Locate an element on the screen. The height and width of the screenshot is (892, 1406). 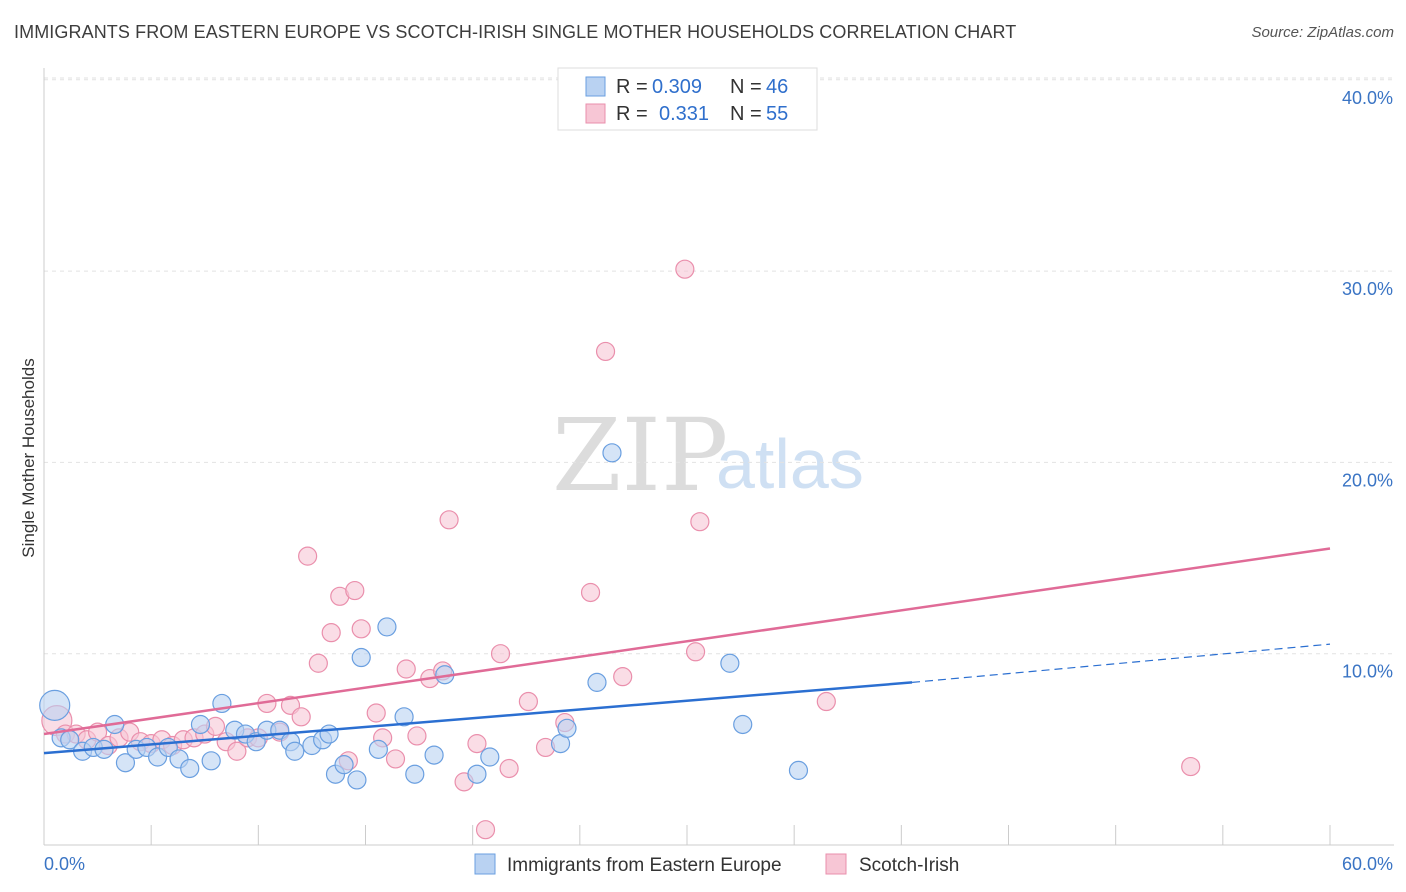
legend-r-label-1: R = is located at coordinates (632, 87).